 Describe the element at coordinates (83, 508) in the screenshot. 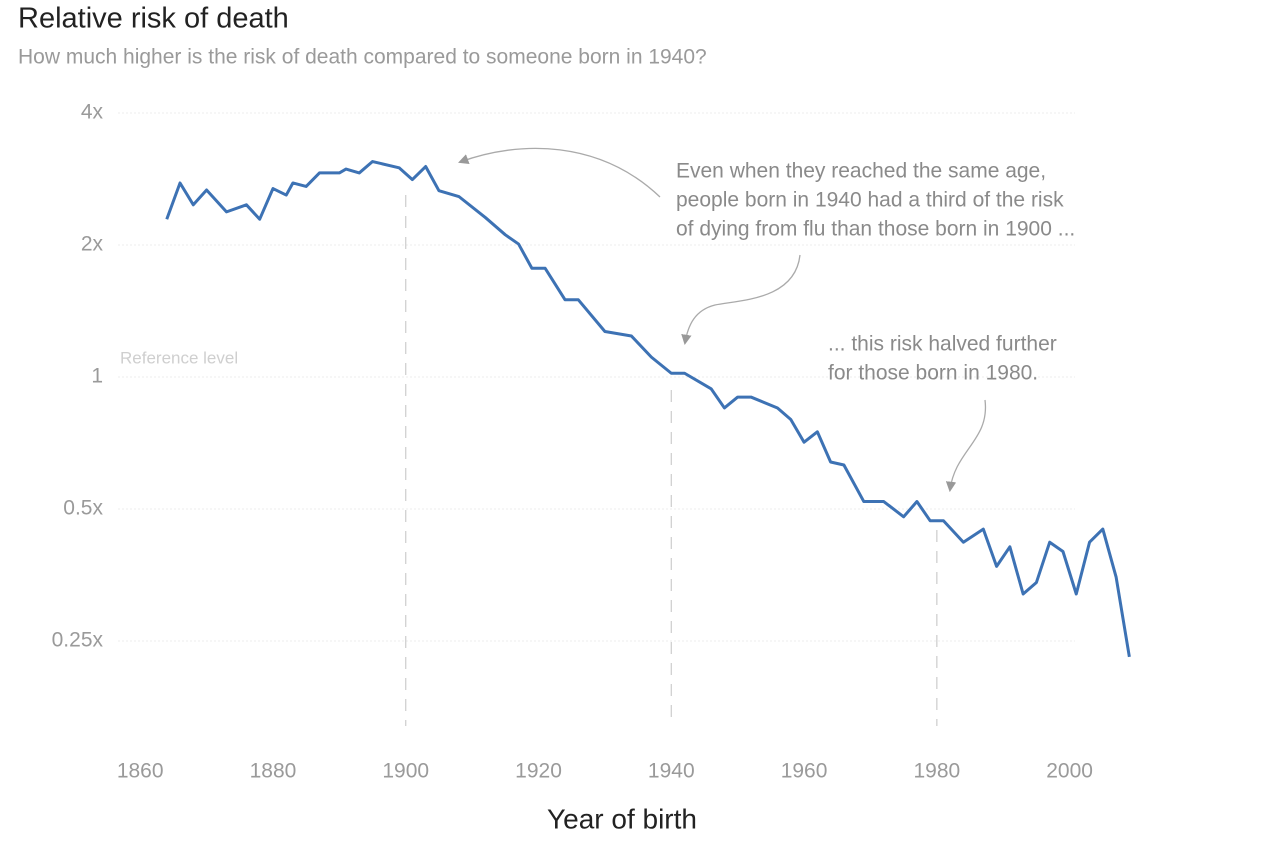

I see `y-tick-label: 0.5x` at that location.